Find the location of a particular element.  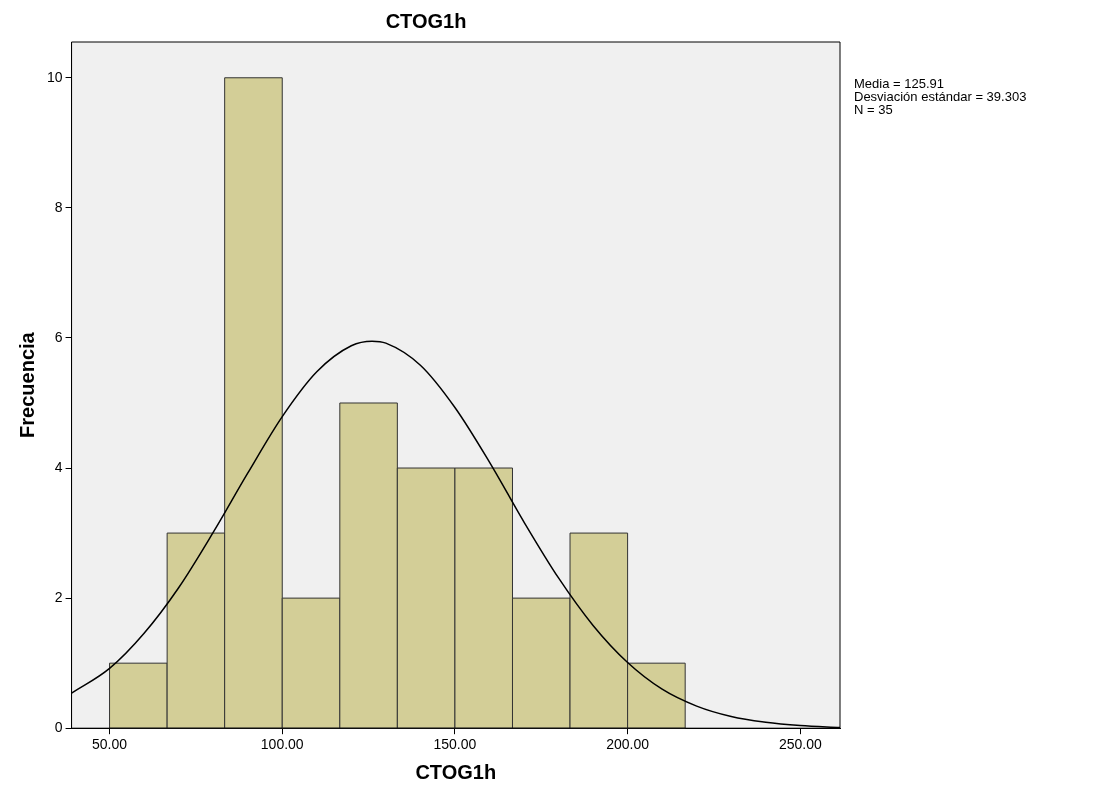

text: Desviación estándar = 39.303 is located at coordinates (940, 97).